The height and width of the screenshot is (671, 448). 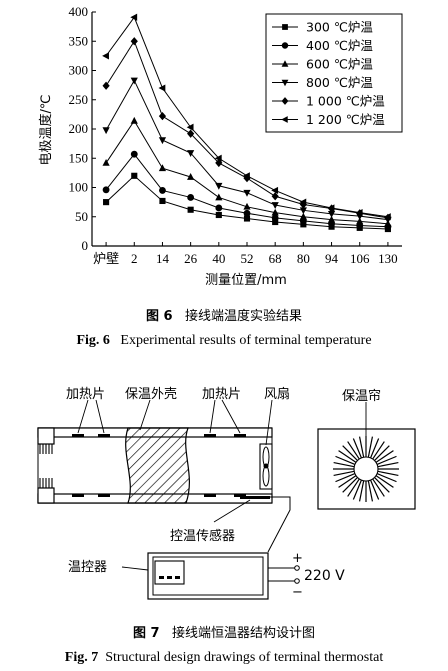 What do you see at coordinates (202, 536) in the screenshot?
I see `sensor-label: 控温传感器` at bounding box center [202, 536].